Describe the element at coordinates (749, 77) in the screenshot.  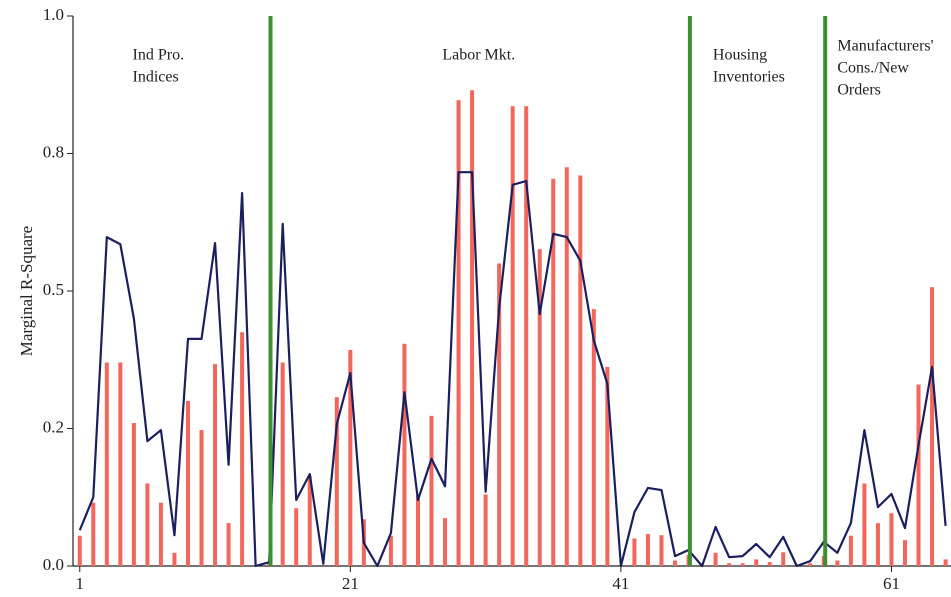
I see `annotation: Inventories` at that location.